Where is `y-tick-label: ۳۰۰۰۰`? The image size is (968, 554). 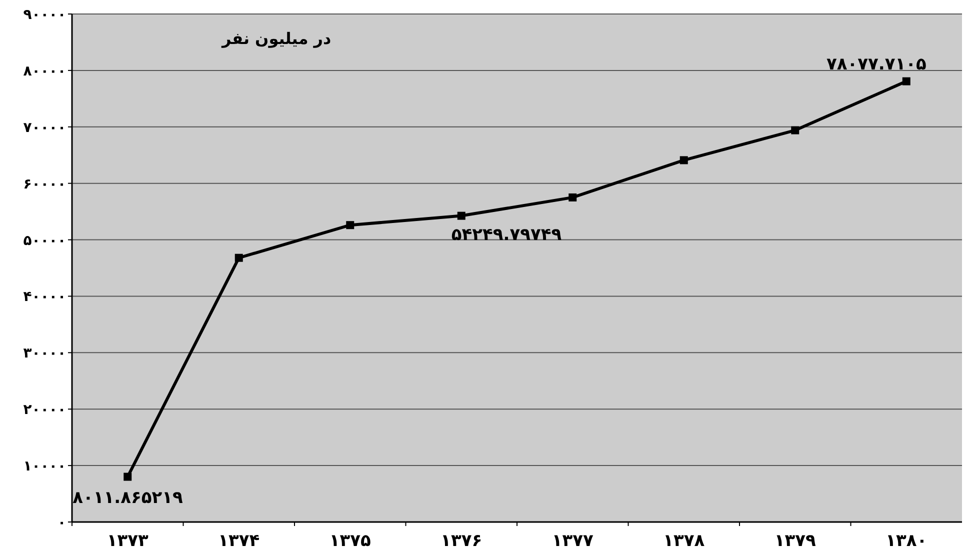
y-tick-label: ۳۰۰۰۰ is located at coordinates (44, 354).